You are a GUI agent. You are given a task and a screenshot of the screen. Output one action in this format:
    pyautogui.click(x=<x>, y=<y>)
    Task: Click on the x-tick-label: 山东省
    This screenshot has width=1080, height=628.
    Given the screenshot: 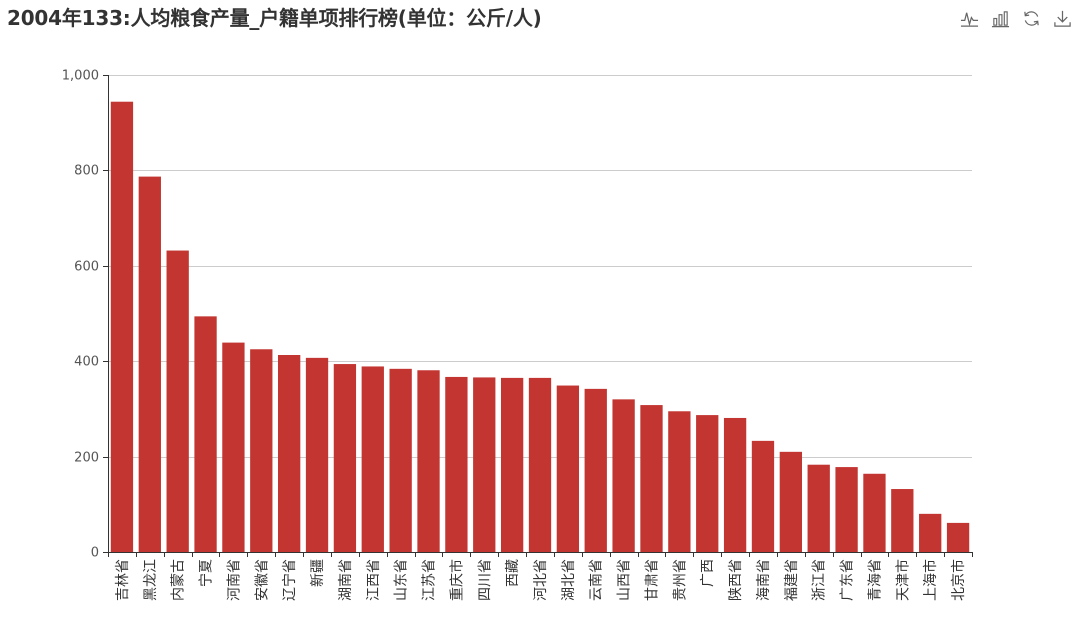 What is the action you would take?
    pyautogui.click(x=402, y=580)
    